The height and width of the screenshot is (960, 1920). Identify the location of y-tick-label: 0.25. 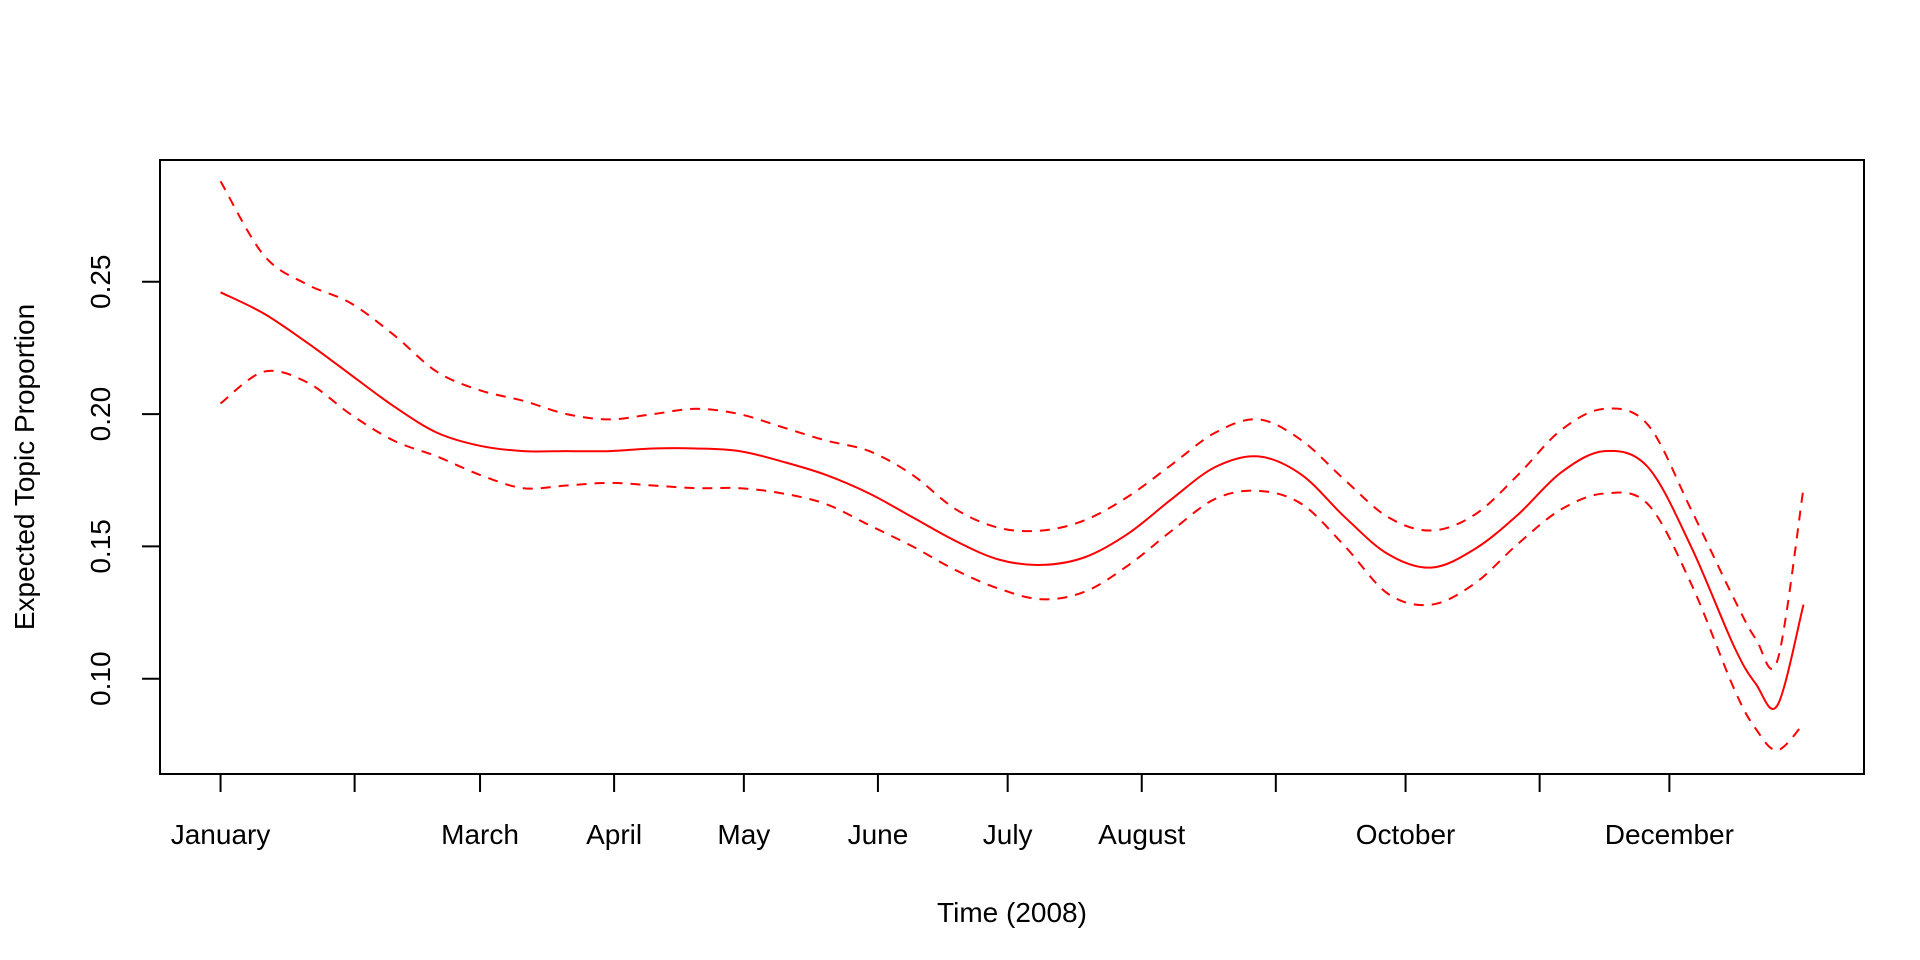
(100, 281).